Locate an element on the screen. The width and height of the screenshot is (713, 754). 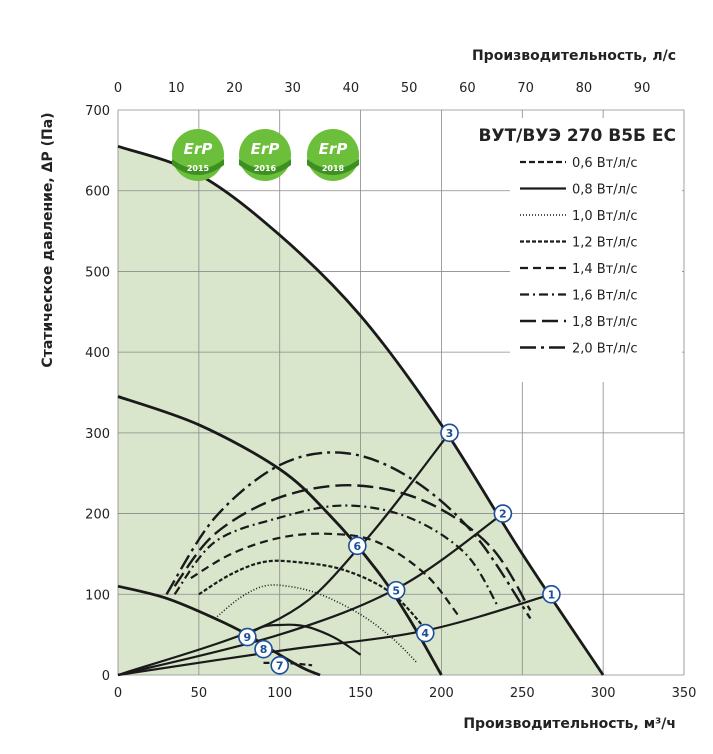
x-tick-label: 350 is located at coordinates (684, 693).